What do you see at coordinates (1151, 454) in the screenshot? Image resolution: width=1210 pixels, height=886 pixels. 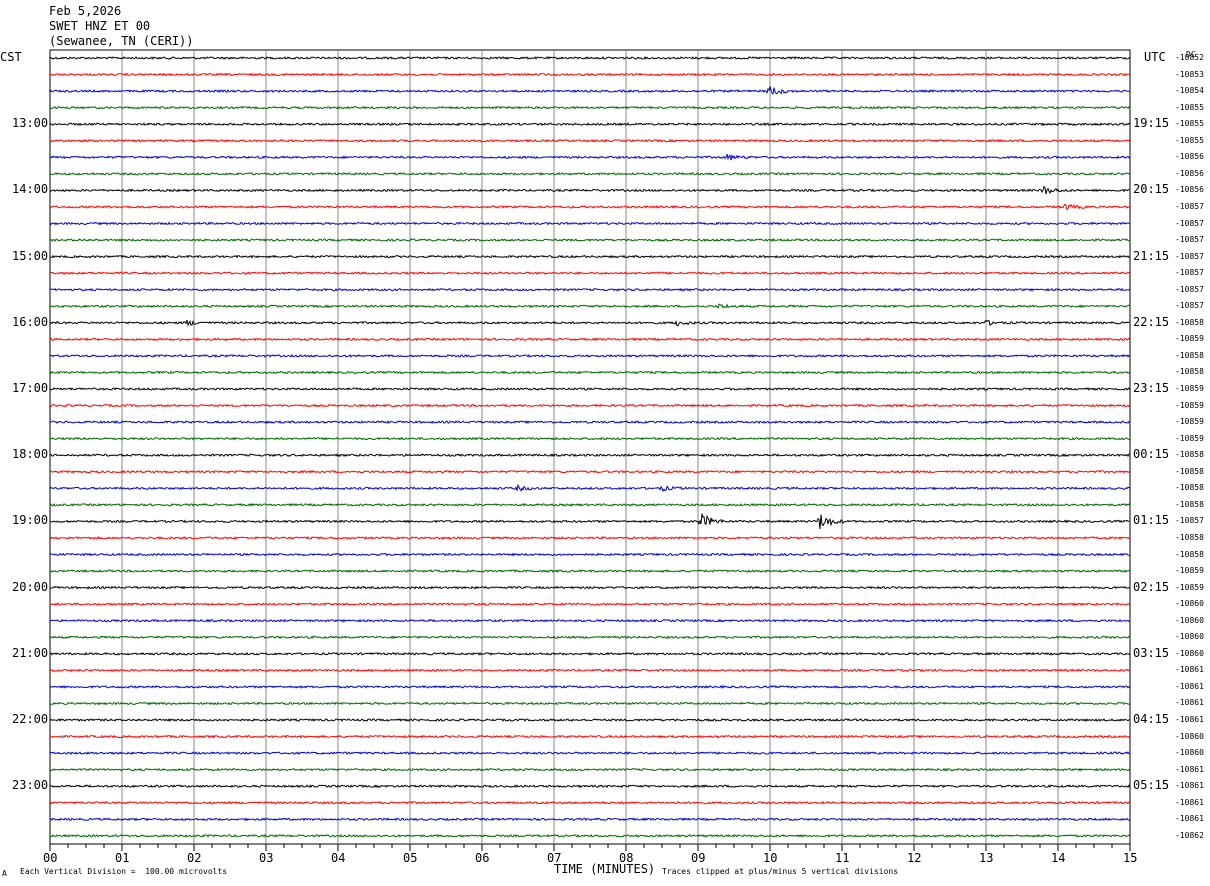 I see `right-hour-label: 00:15` at bounding box center [1151, 454].